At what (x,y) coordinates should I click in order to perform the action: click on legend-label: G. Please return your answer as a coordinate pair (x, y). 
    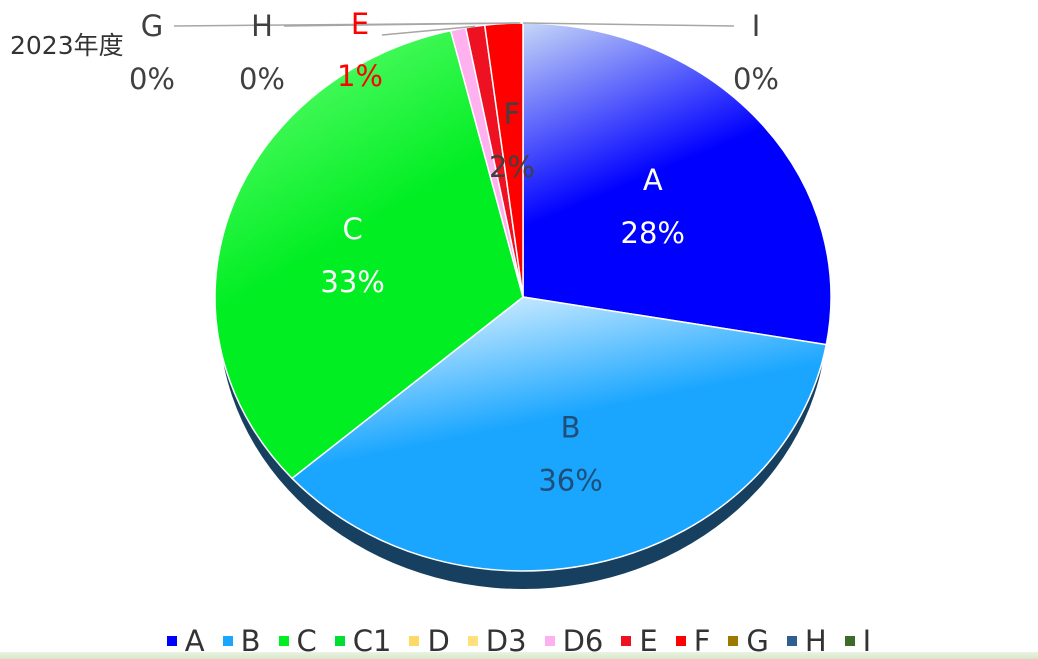
    Looking at the image, I should click on (757, 640).